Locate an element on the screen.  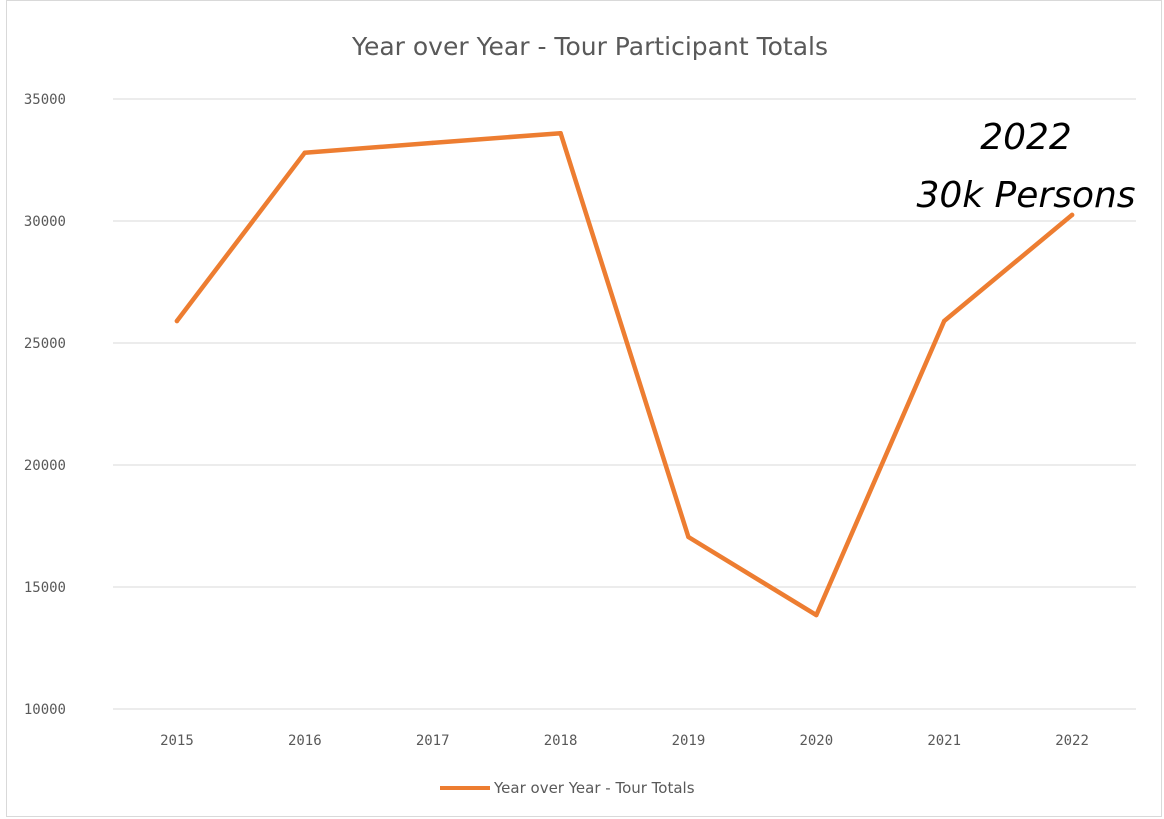
legend: Year over Year - Tour Totals is located at coordinates (567, 788).